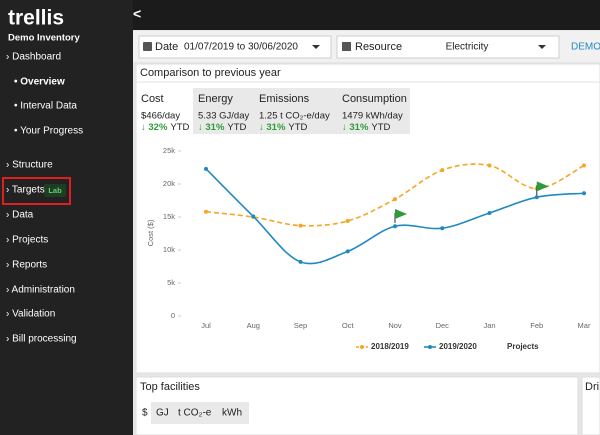 The image size is (600, 435). I want to click on metric-change: ↓ 32%, so click(154, 127).